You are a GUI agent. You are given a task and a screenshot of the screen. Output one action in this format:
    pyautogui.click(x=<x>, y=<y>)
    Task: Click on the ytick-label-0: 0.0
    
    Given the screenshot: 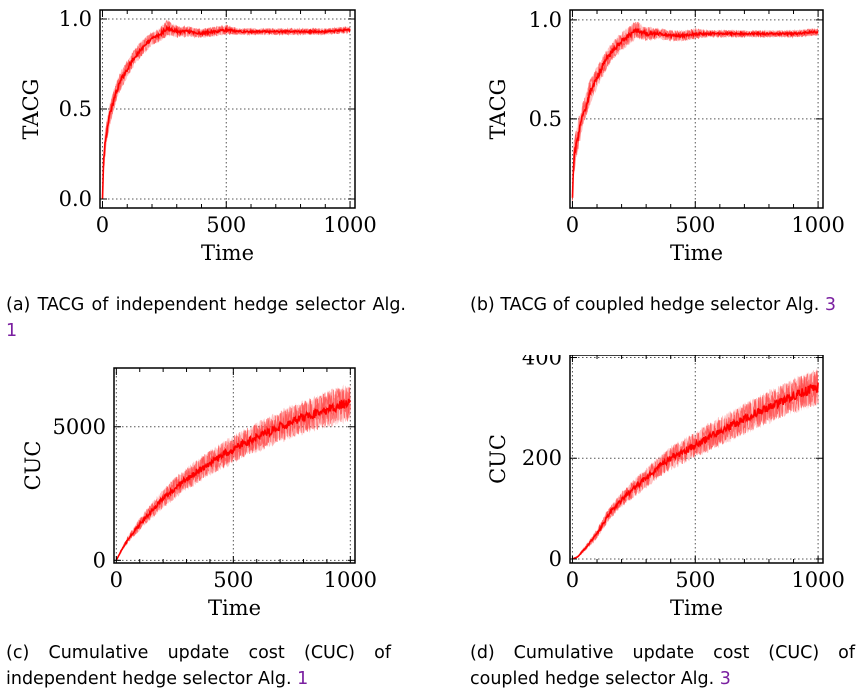 What is the action you would take?
    pyautogui.click(x=75, y=199)
    